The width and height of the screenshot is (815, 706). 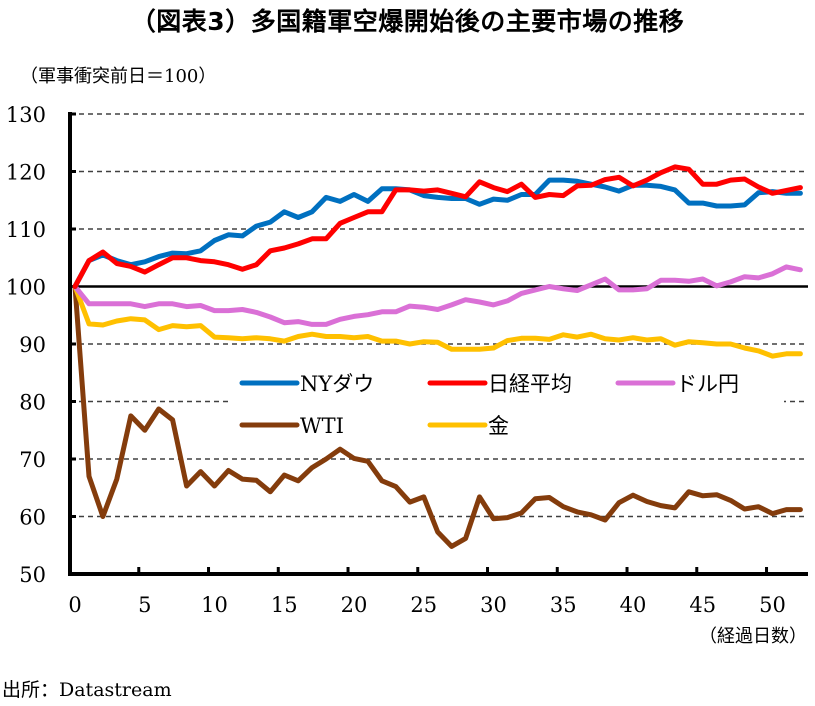 I want to click on legend-item: WTI, so click(x=291, y=426).